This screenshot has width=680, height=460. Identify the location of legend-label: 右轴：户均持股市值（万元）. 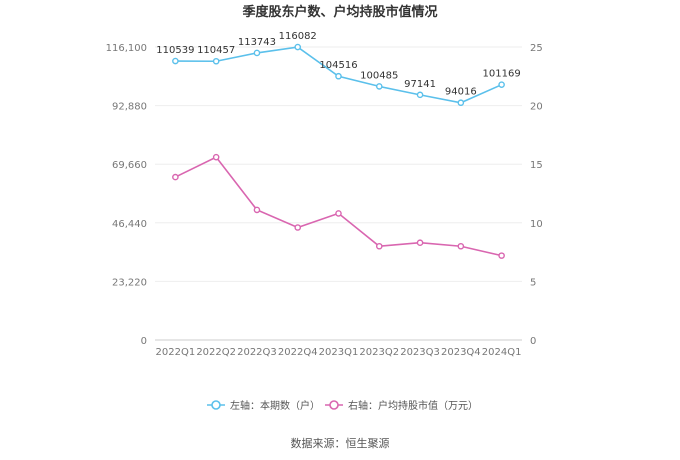
(413, 405).